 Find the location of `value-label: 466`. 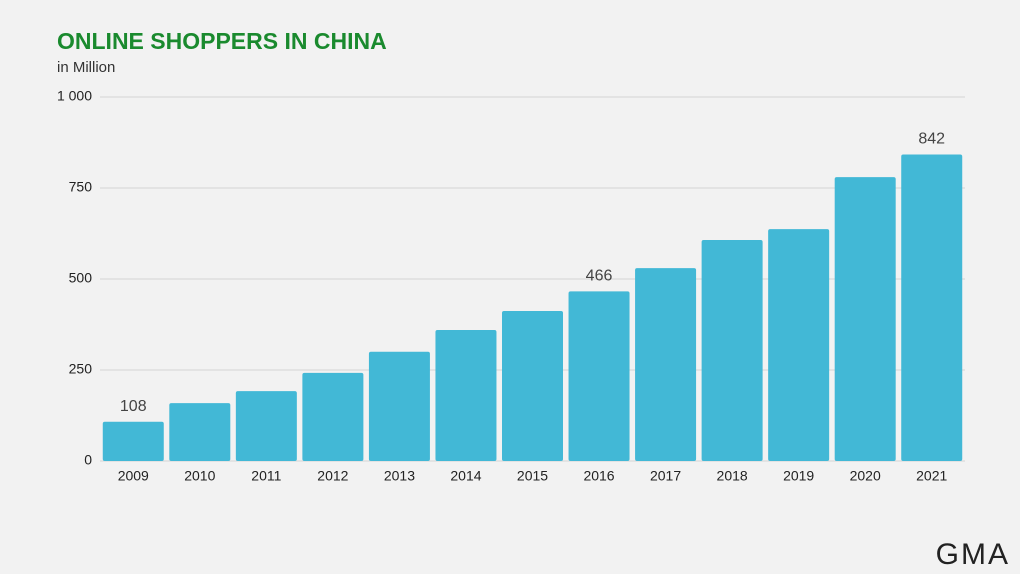

value-label: 466 is located at coordinates (599, 276).